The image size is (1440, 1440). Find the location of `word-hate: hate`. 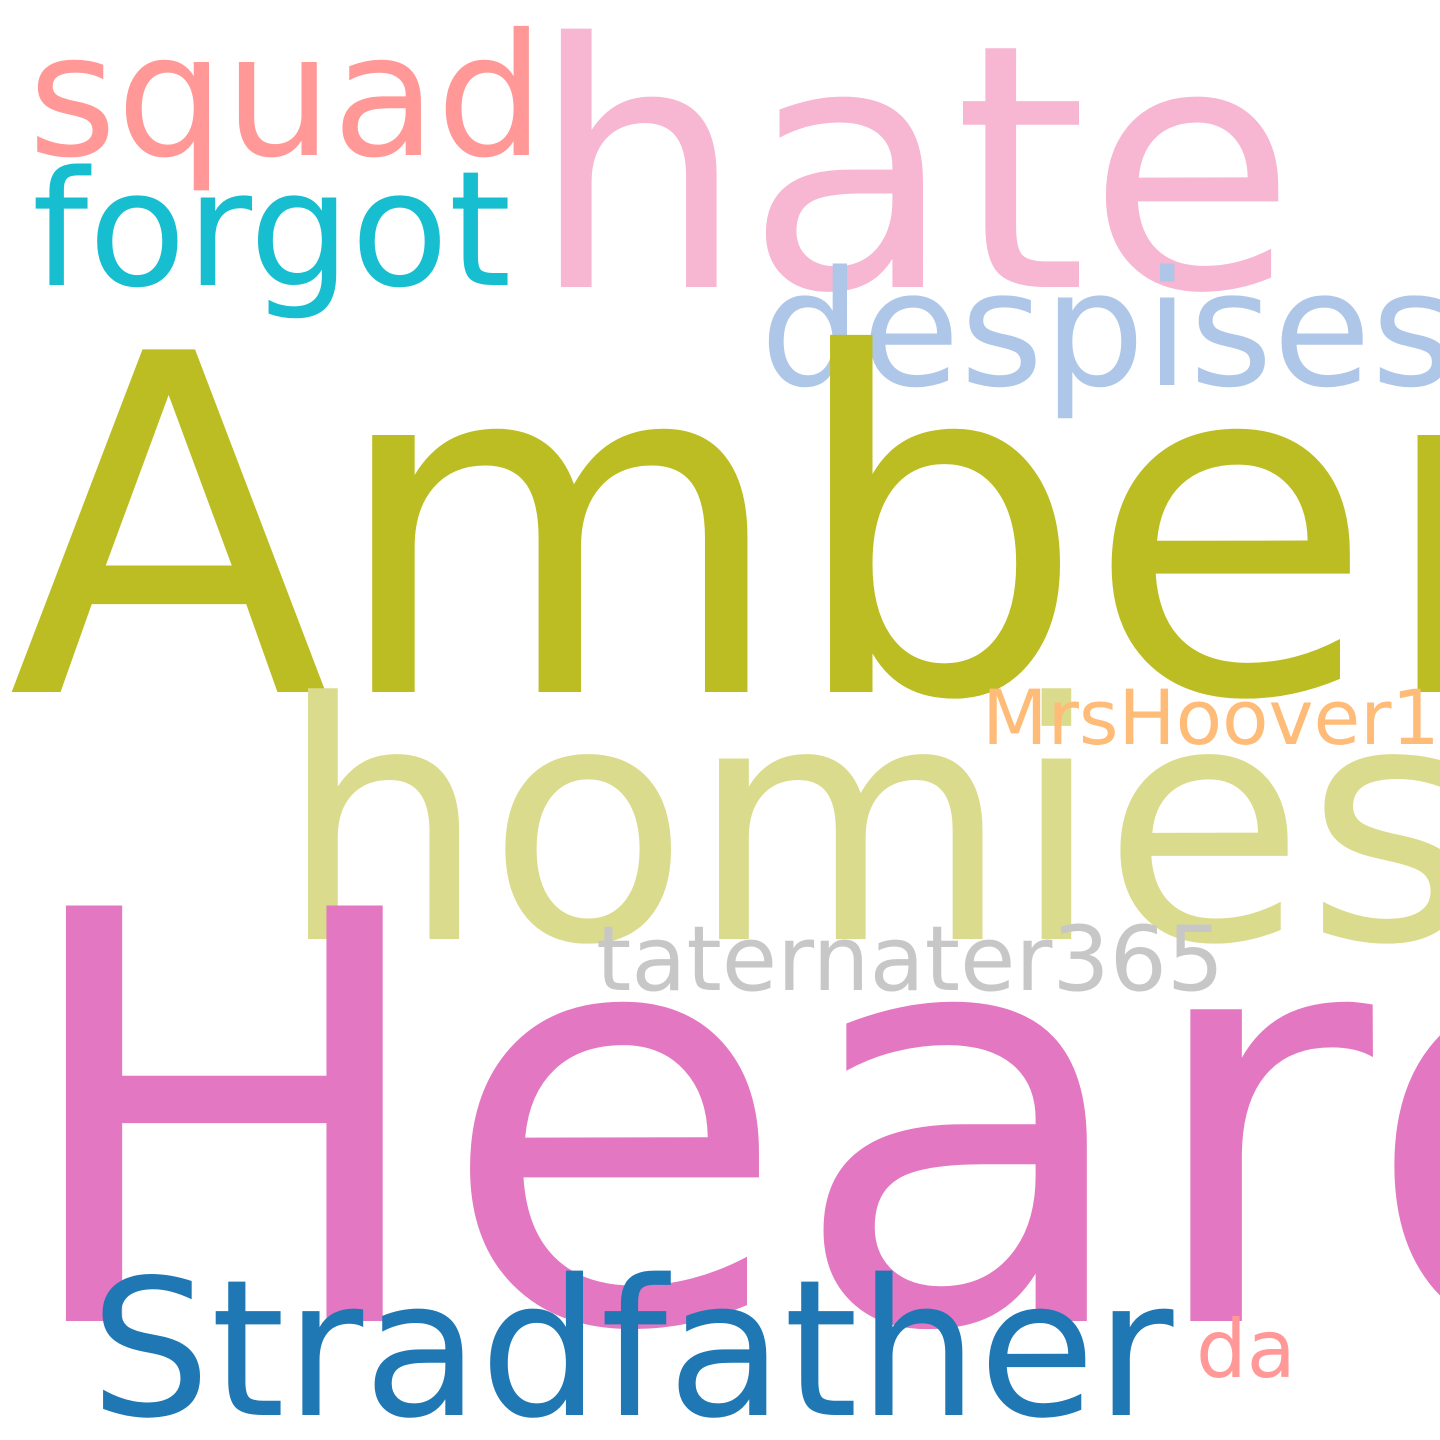

word-hate: hate is located at coordinates (913, 184).